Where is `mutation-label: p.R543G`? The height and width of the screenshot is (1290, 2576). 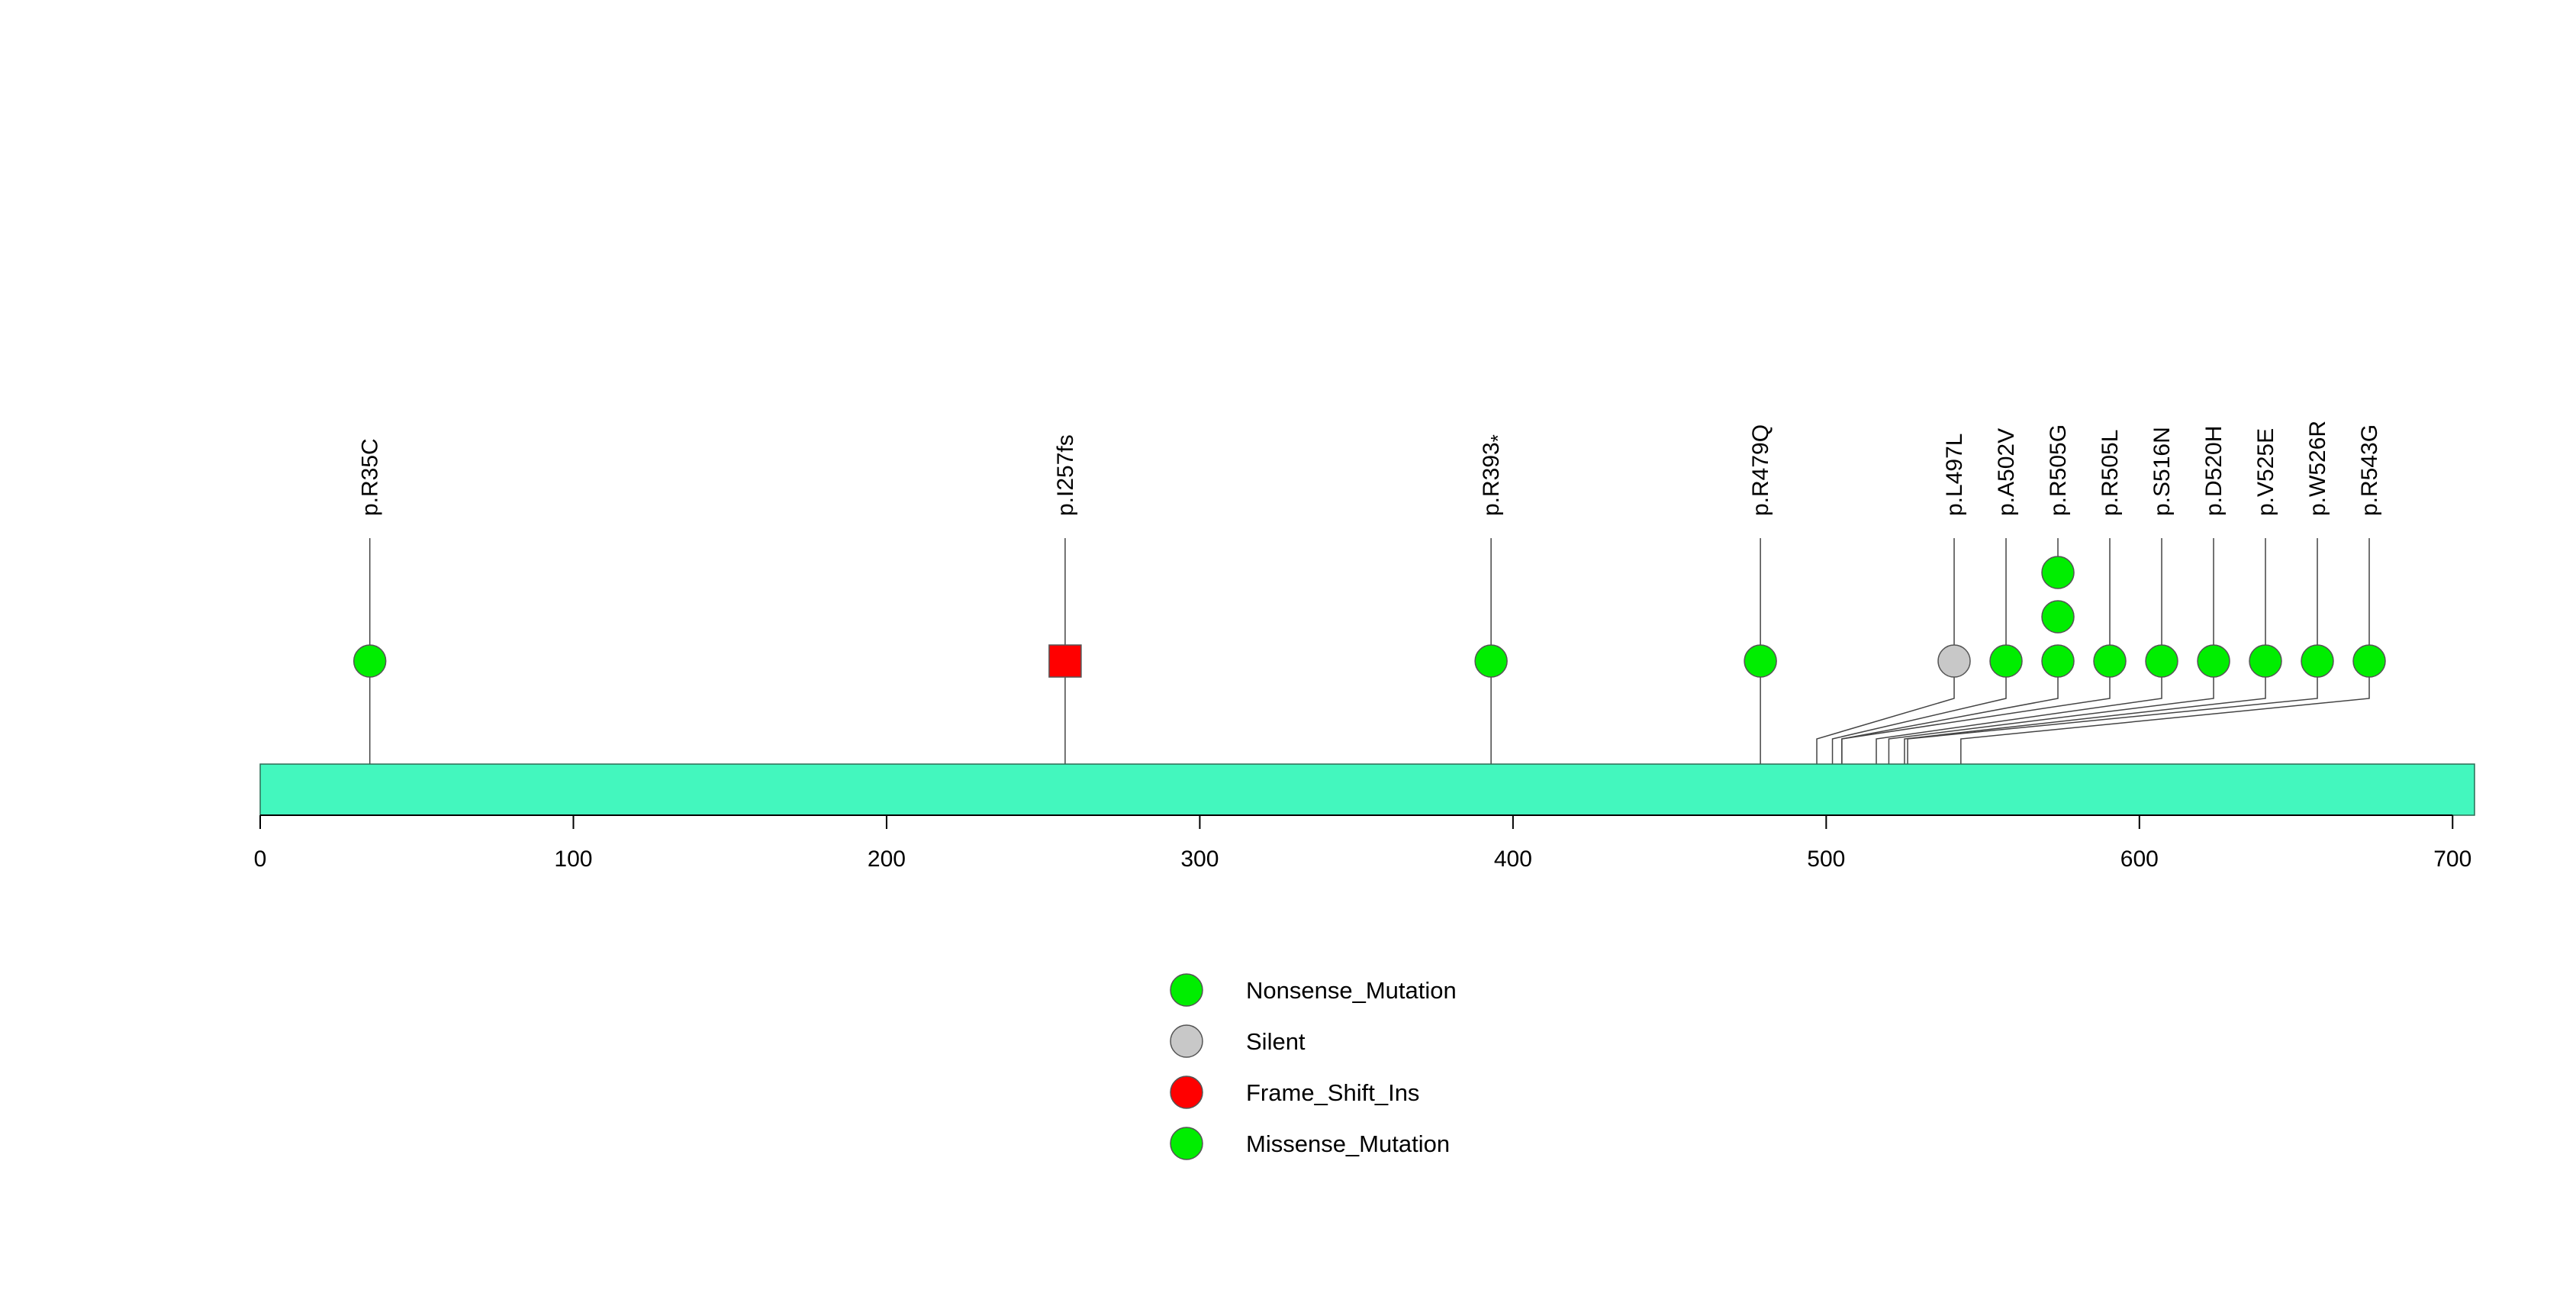
mutation-label: p.R543G is located at coordinates (2369, 470).